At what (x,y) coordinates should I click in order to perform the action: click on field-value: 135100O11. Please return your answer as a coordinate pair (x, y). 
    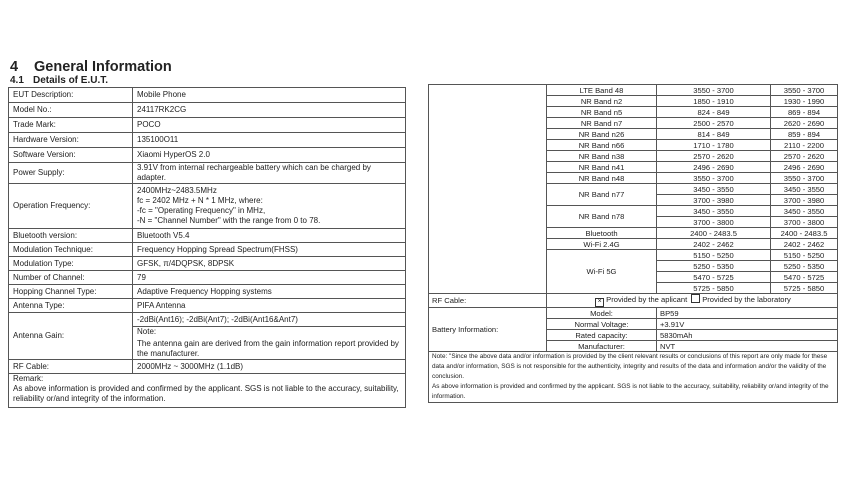
    Looking at the image, I should click on (269, 140).